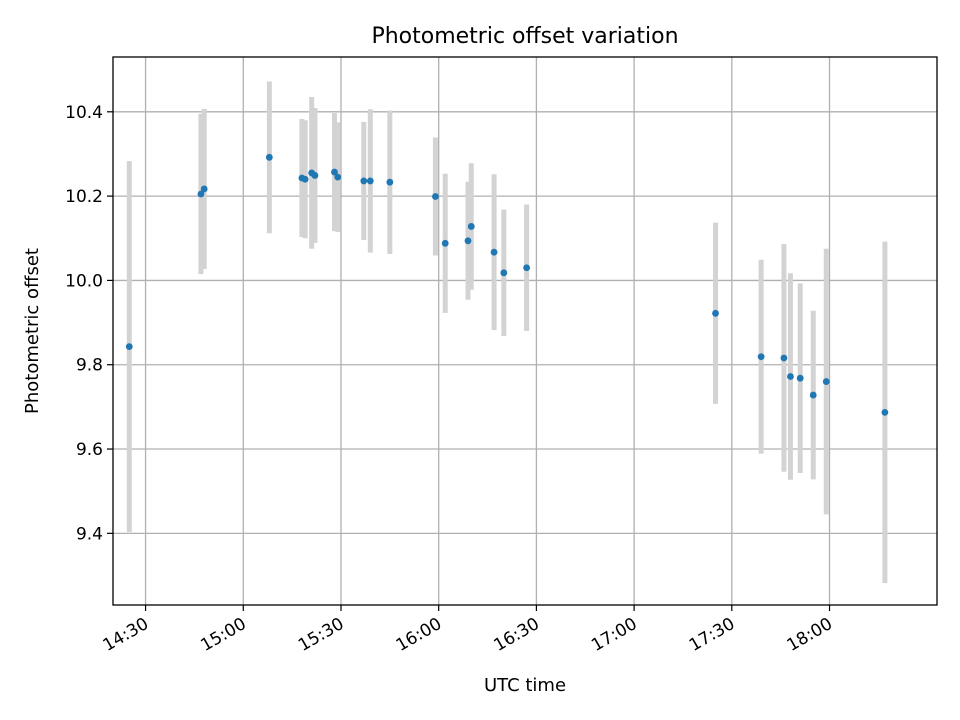 The height and width of the screenshot is (720, 960). Describe the element at coordinates (84, 197) in the screenshot. I see `y-tick-label: 10.2` at that location.